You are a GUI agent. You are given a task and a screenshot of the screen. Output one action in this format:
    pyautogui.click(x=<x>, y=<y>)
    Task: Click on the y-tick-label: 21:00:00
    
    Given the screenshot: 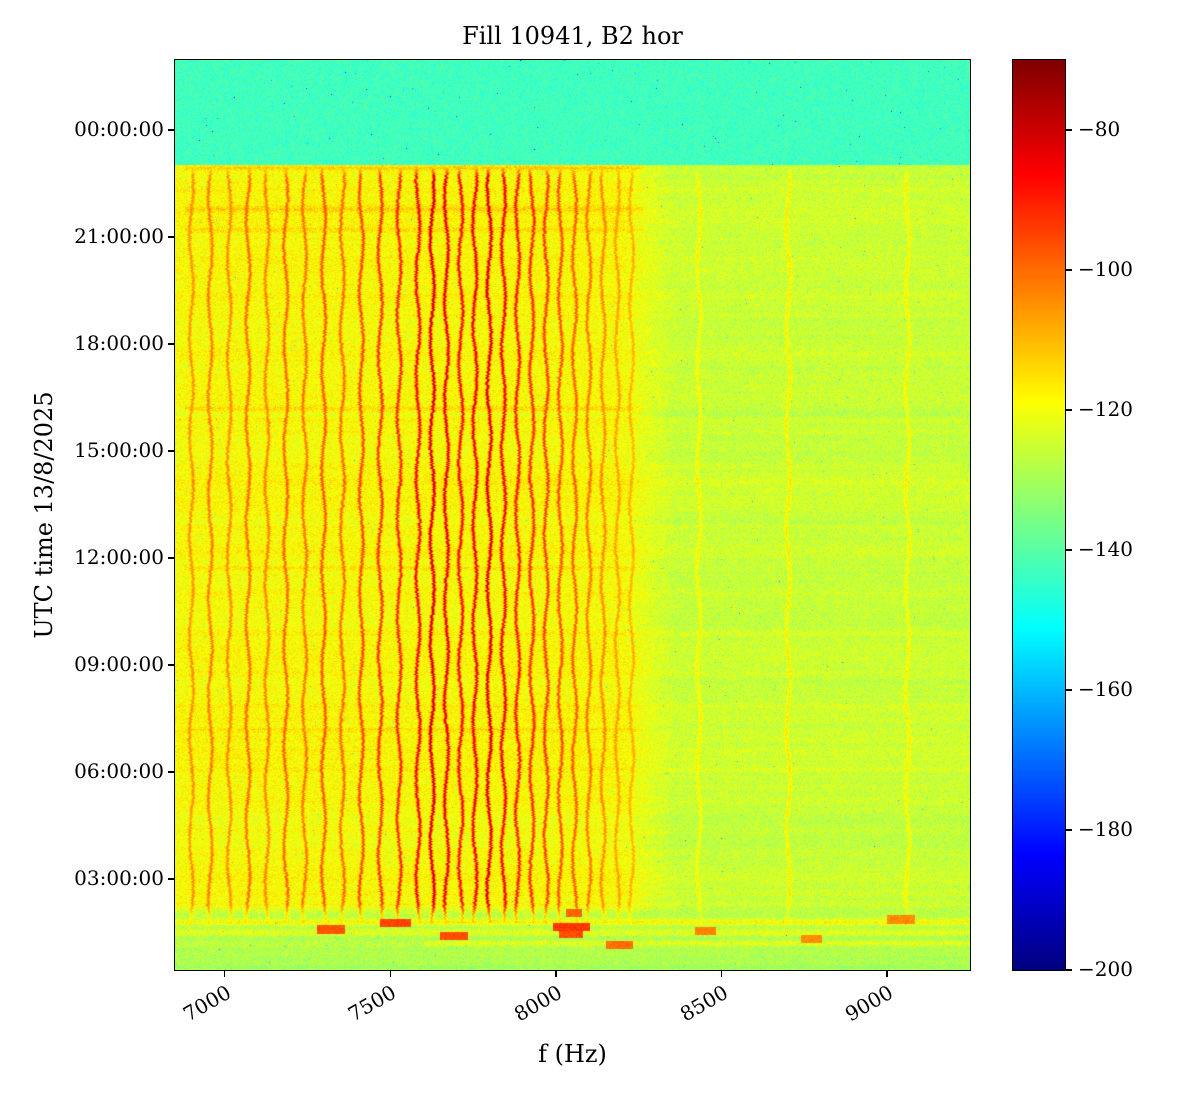 What is the action you would take?
    pyautogui.click(x=119, y=235)
    